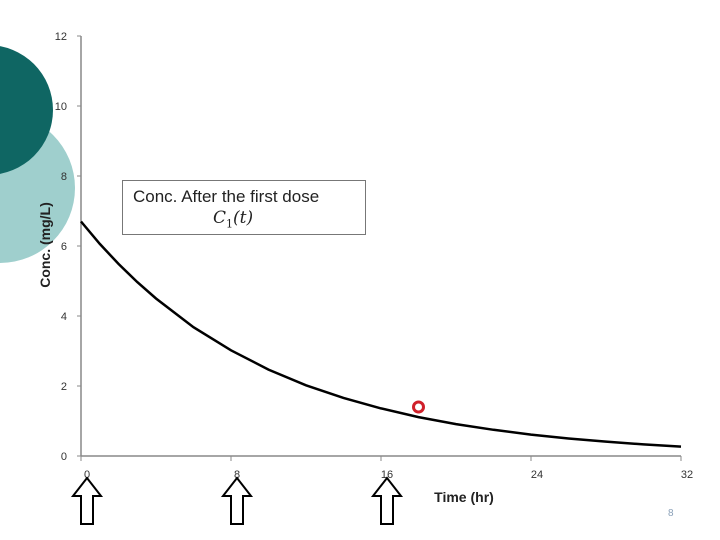 The width and height of the screenshot is (720, 540). Describe the element at coordinates (418, 407) in the screenshot. I see `marker-point` at that location.